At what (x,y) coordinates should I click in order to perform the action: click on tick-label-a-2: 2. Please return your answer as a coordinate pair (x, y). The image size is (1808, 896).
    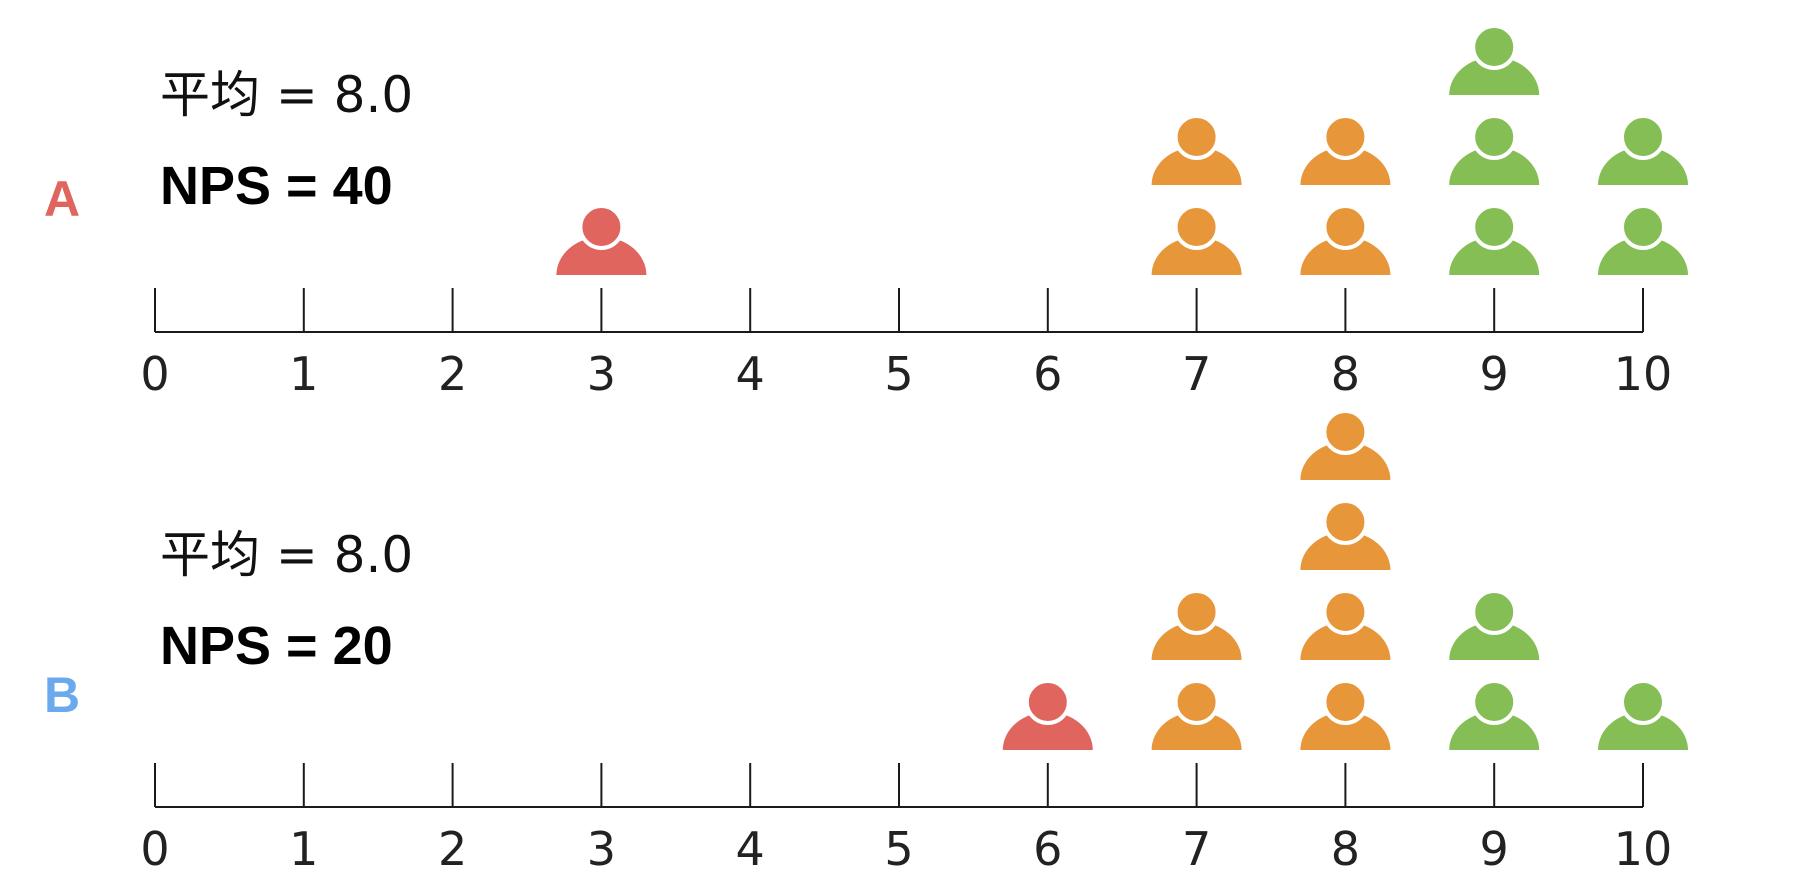
    Looking at the image, I should click on (452, 374).